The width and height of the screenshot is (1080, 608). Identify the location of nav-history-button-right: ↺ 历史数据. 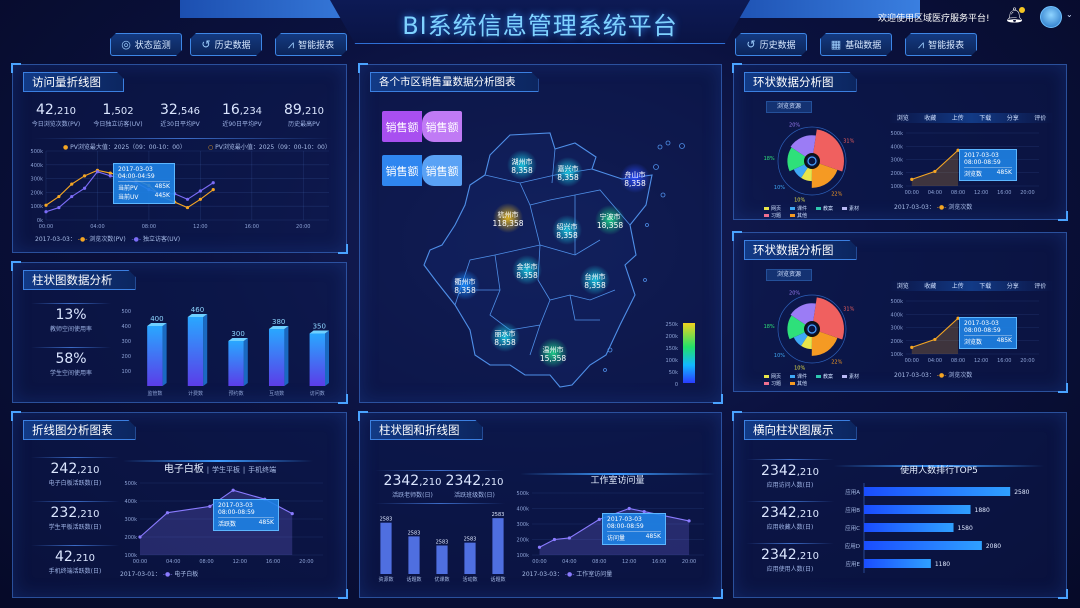
(771, 44).